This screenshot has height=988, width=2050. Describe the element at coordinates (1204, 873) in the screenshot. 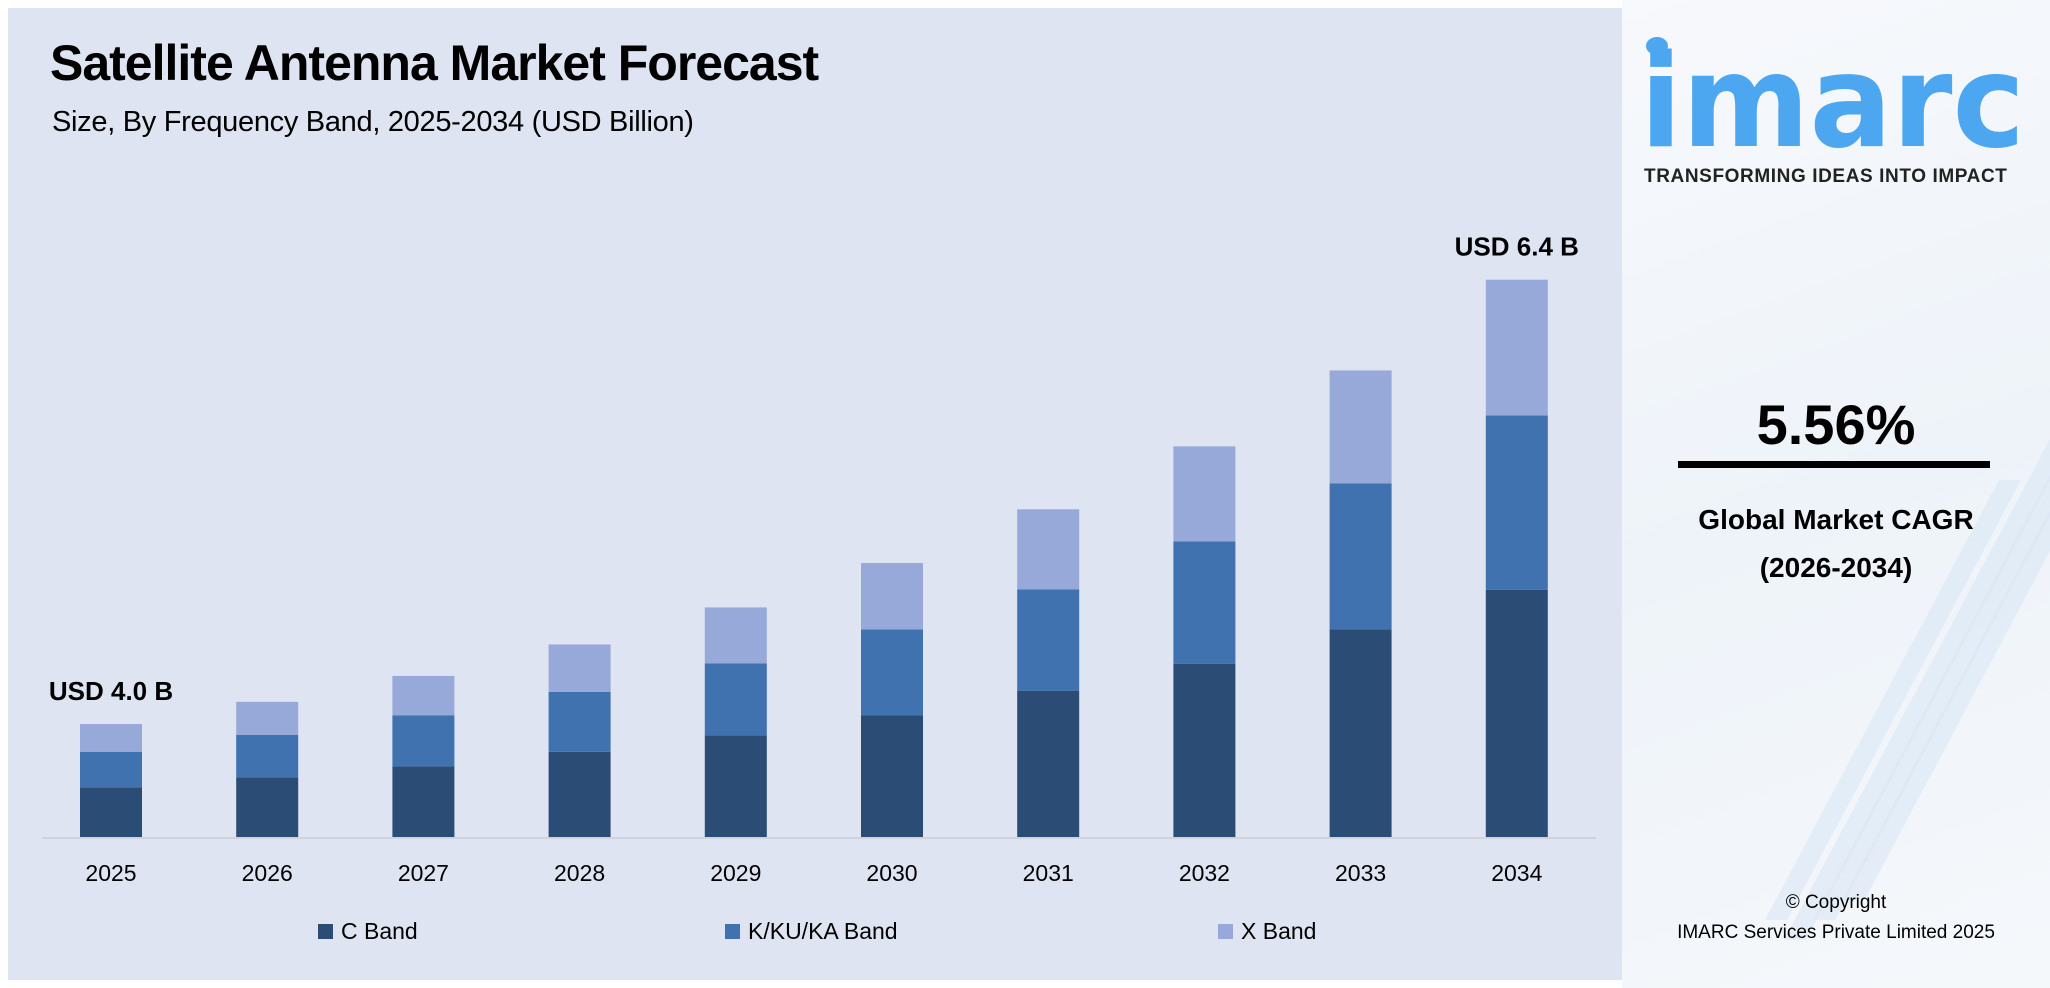

I see `x-tick-label: 2032` at that location.